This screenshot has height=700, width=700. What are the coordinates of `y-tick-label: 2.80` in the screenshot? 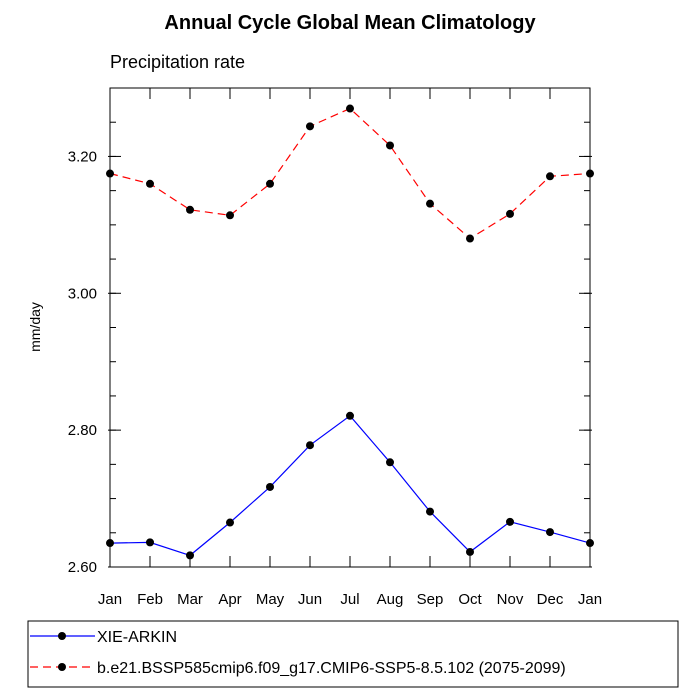 It's located at (82, 430).